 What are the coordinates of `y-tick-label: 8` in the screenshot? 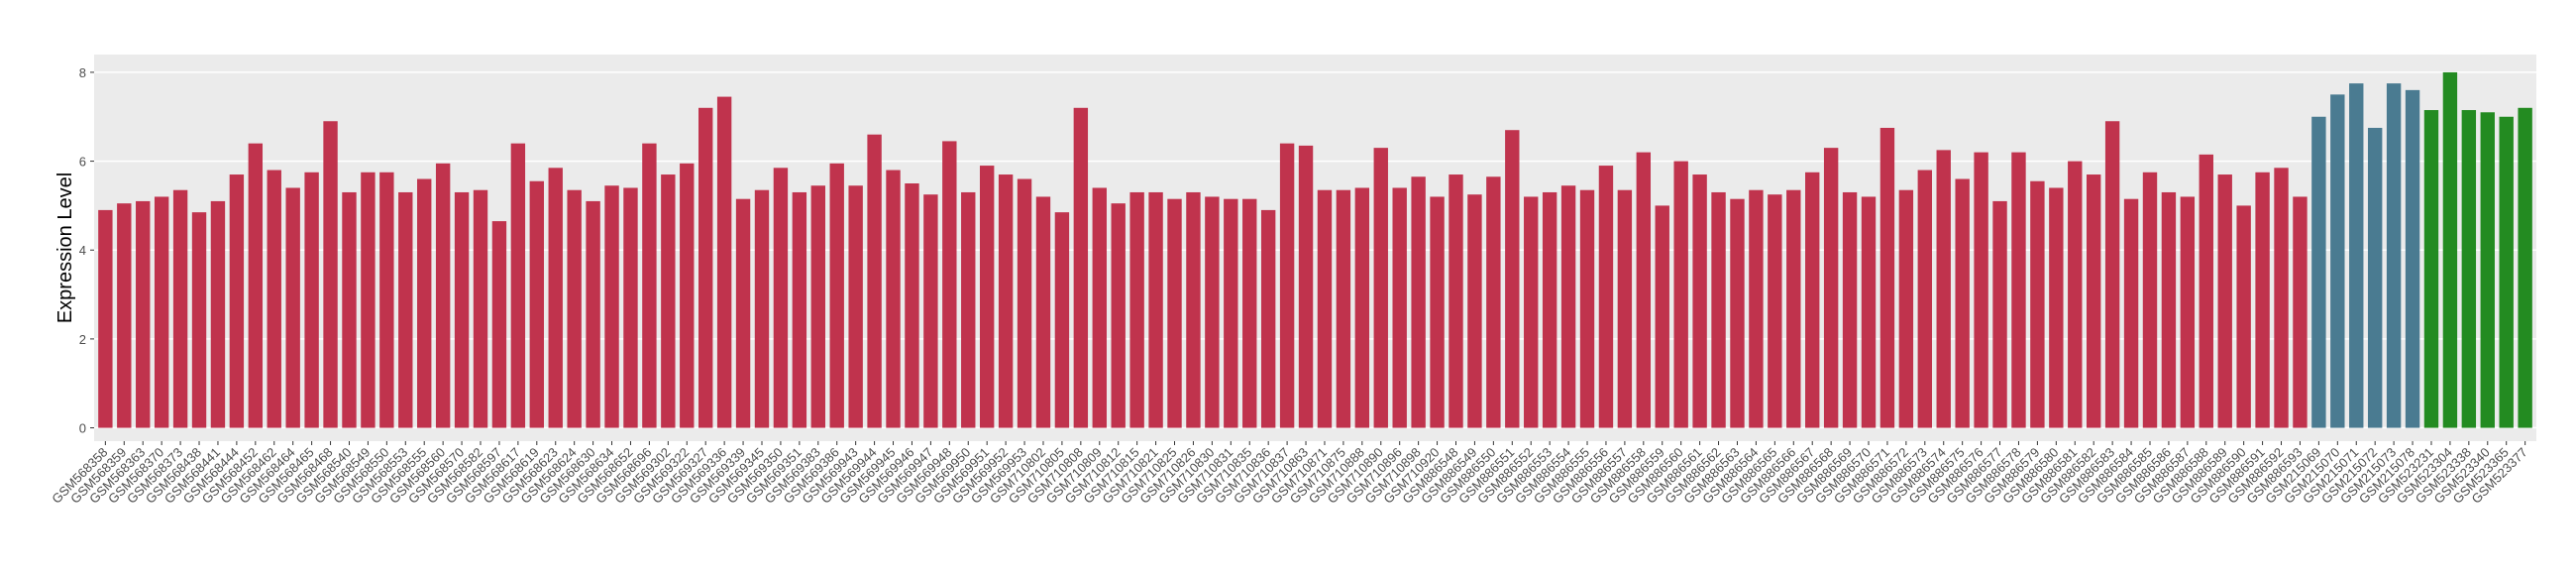 It's located at (82, 72).